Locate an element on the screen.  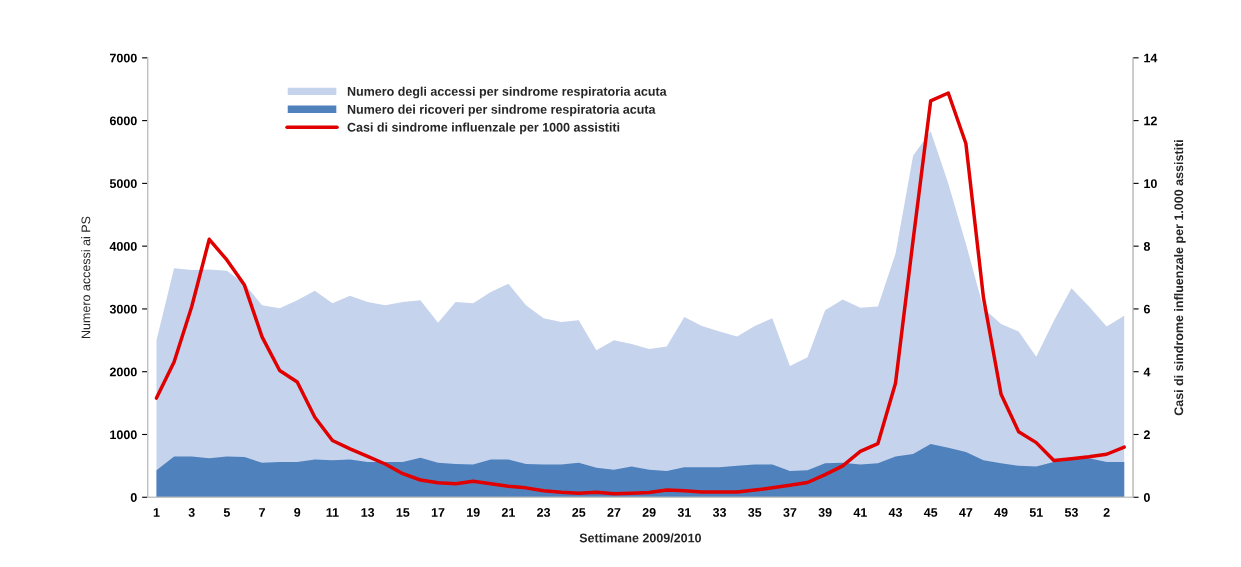
x-tick-label: 5 is located at coordinates (226, 512).